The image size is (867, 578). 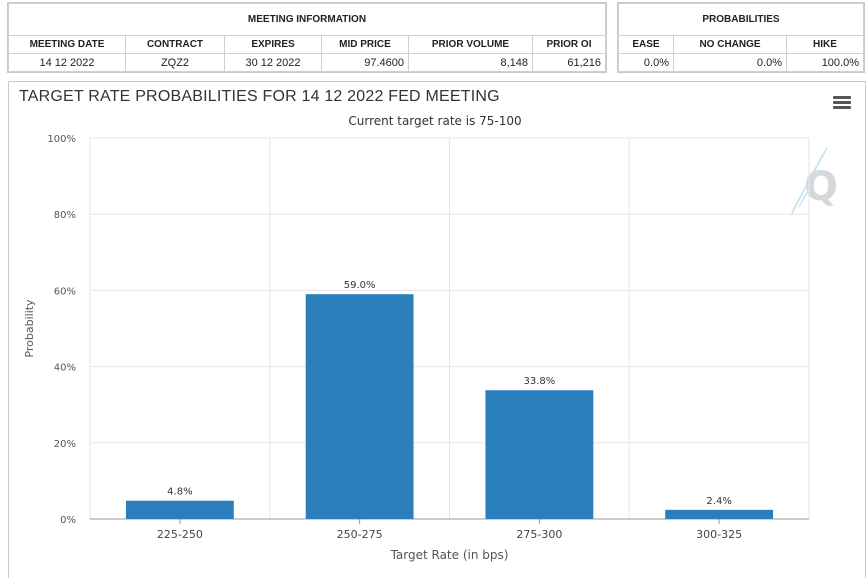 What do you see at coordinates (730, 44) in the screenshot?
I see `col-no-change: NO CHANGE` at bounding box center [730, 44].